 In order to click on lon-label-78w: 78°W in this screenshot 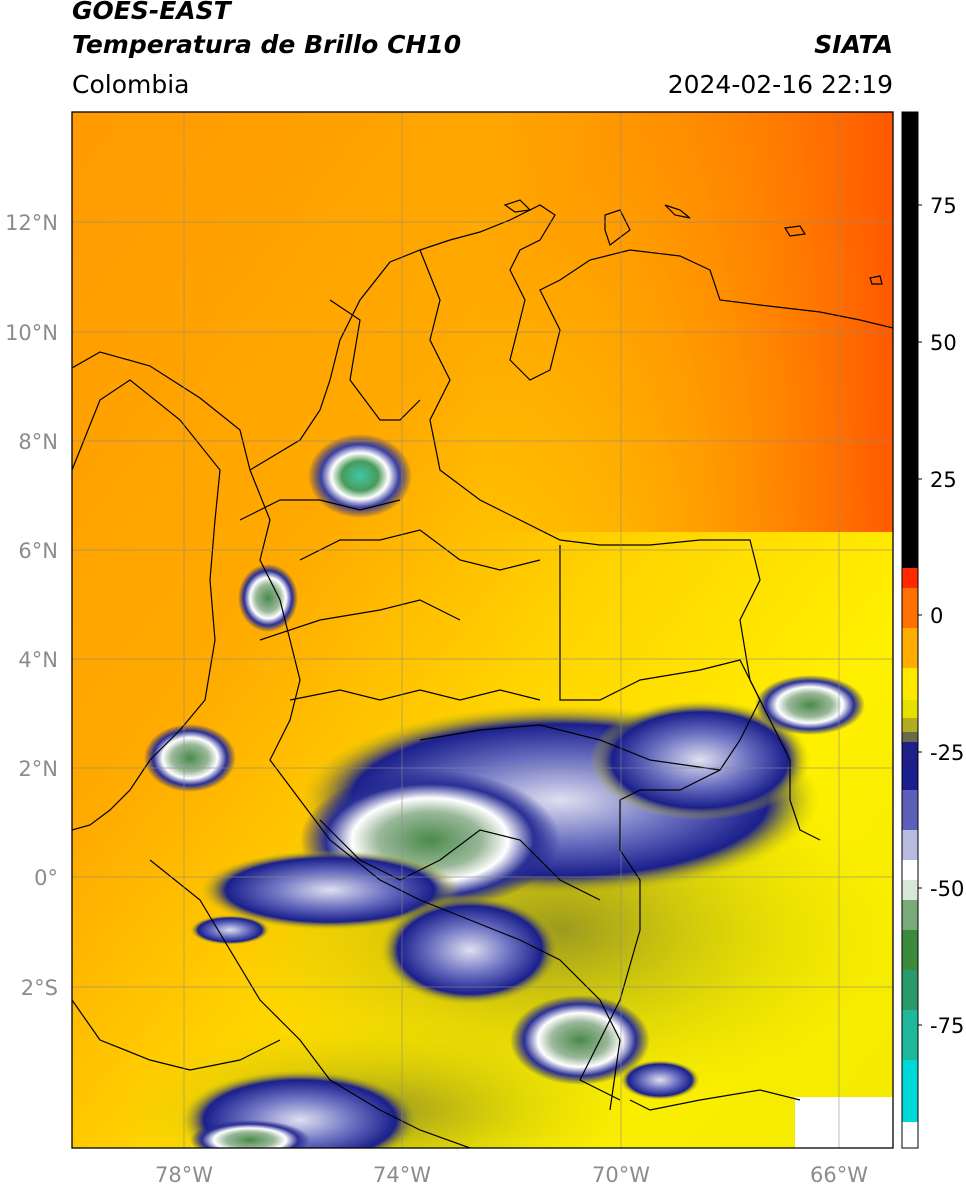, I will do `click(184, 1175)`.